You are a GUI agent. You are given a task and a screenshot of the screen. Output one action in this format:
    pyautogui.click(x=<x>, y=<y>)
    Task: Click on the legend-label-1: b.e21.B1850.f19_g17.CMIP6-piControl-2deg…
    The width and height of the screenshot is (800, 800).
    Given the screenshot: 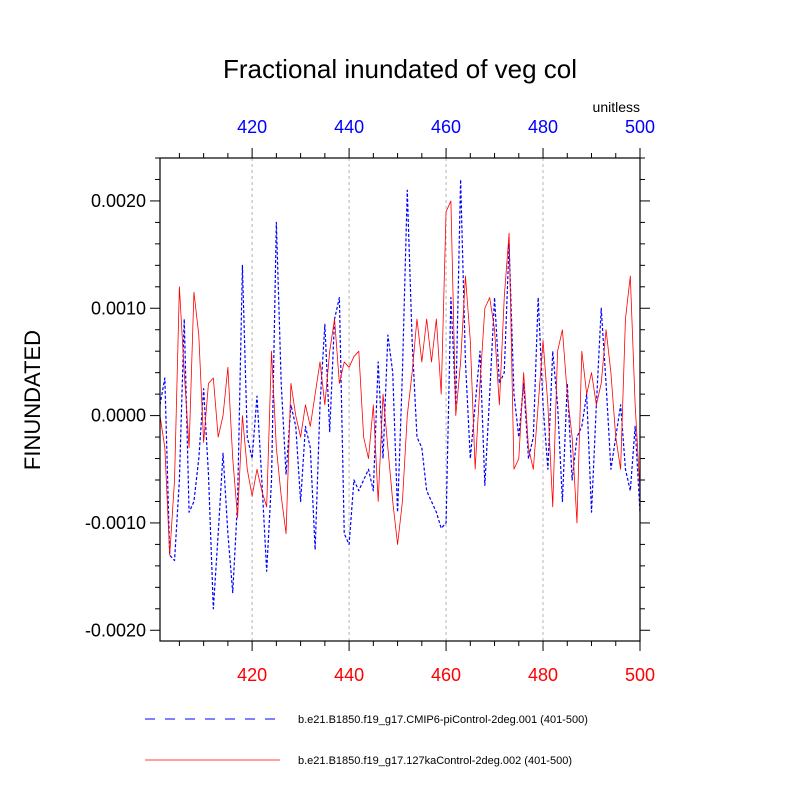 What is the action you would take?
    pyautogui.click(x=443, y=720)
    